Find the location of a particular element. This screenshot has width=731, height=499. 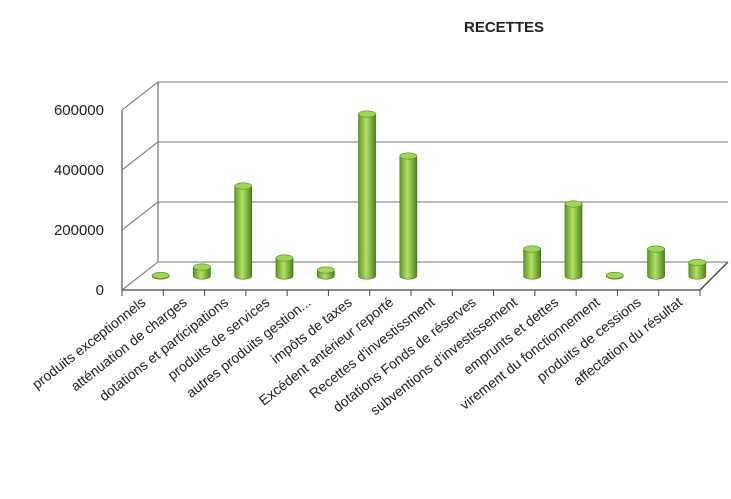

y-tick-label: 400000 is located at coordinates (79, 170).